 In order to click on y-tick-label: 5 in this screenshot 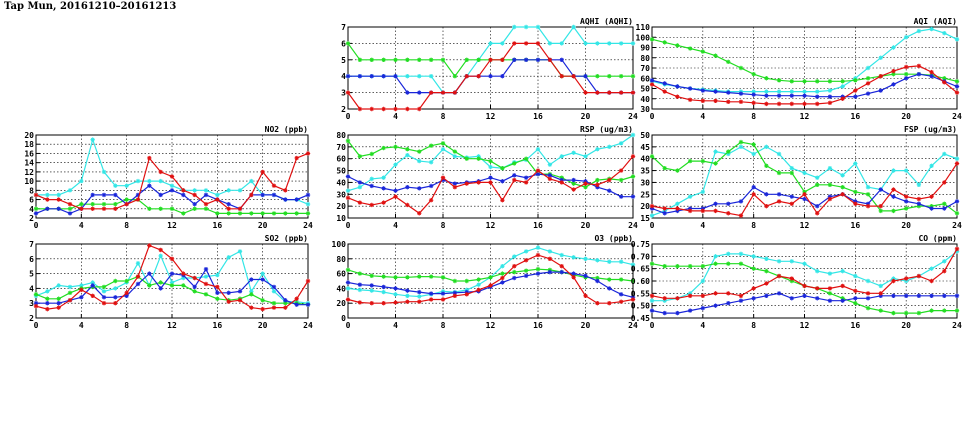, I will do `click(31, 274)`.